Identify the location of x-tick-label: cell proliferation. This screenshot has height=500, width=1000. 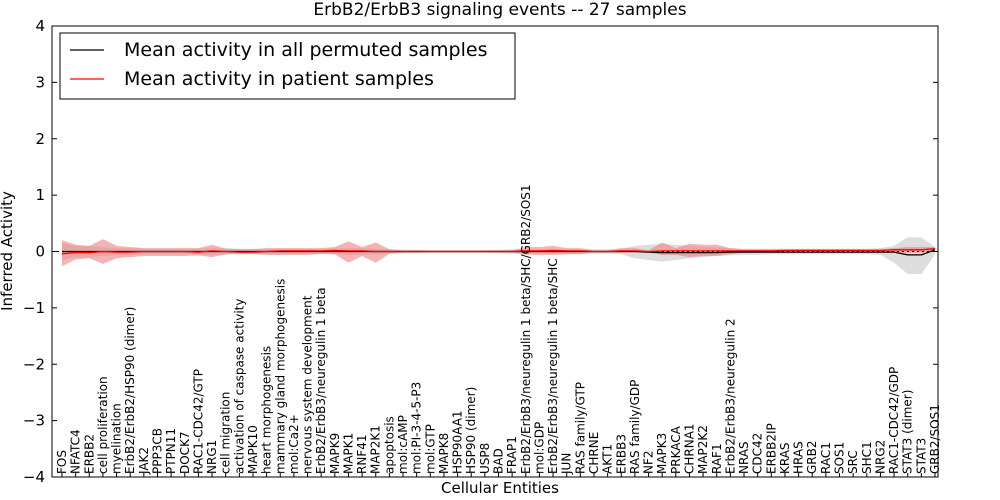
(103, 425).